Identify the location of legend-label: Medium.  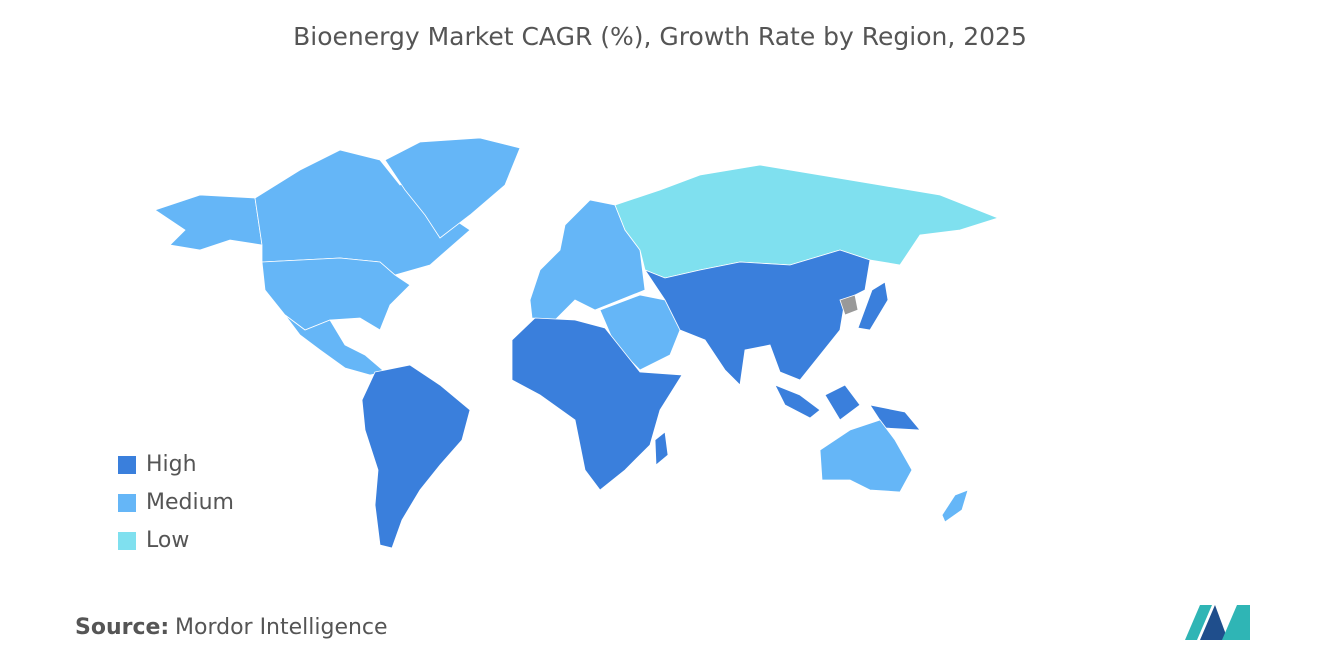
(190, 502).